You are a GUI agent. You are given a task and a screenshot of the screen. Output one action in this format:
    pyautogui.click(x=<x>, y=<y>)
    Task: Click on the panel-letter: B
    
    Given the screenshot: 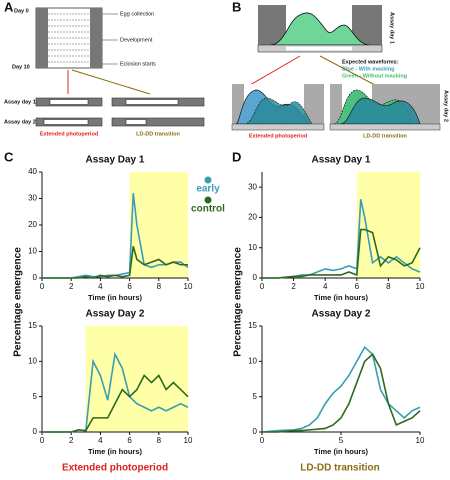 What is the action you would take?
    pyautogui.click(x=236, y=7)
    